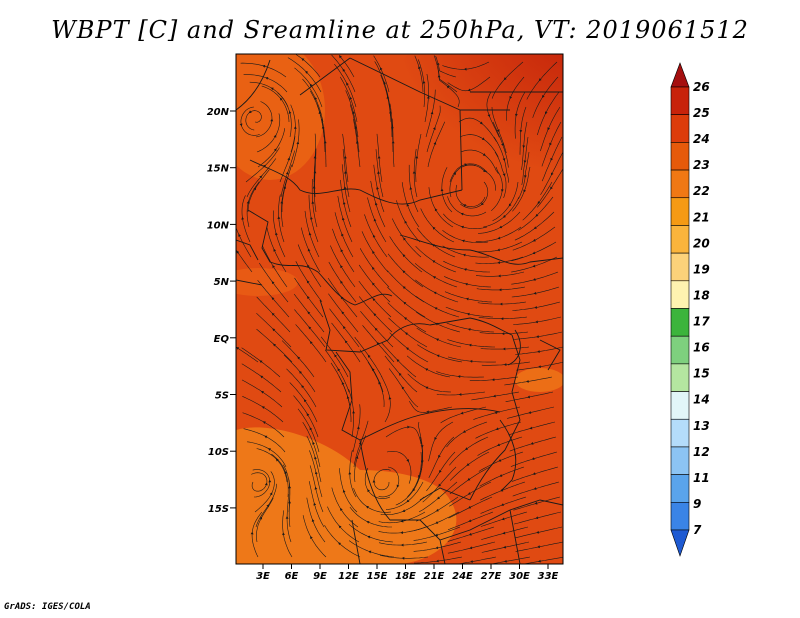 This screenshot has width=800, height=618. Describe the element at coordinates (701, 426) in the screenshot. I see `colorbar-label: 13` at that location.